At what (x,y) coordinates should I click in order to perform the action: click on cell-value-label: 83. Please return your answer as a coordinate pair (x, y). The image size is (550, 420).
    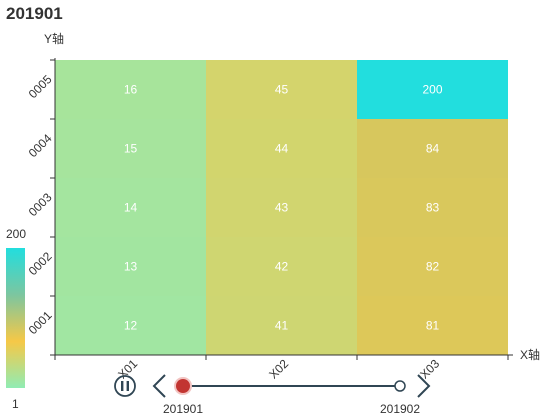
    Looking at the image, I should click on (433, 208).